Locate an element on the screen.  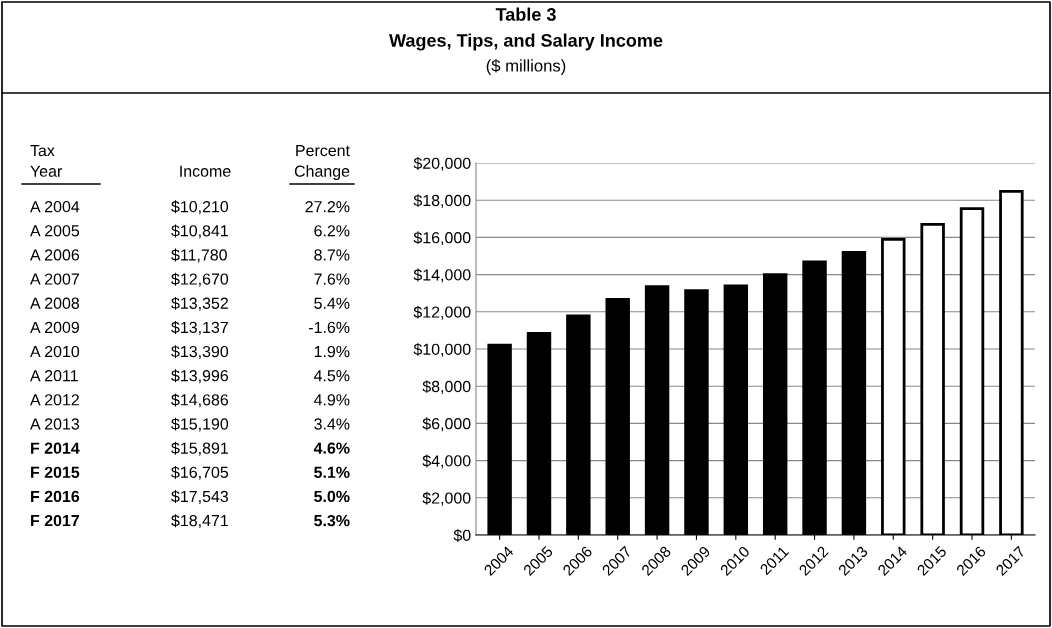
text: A 2010 is located at coordinates (55, 351).